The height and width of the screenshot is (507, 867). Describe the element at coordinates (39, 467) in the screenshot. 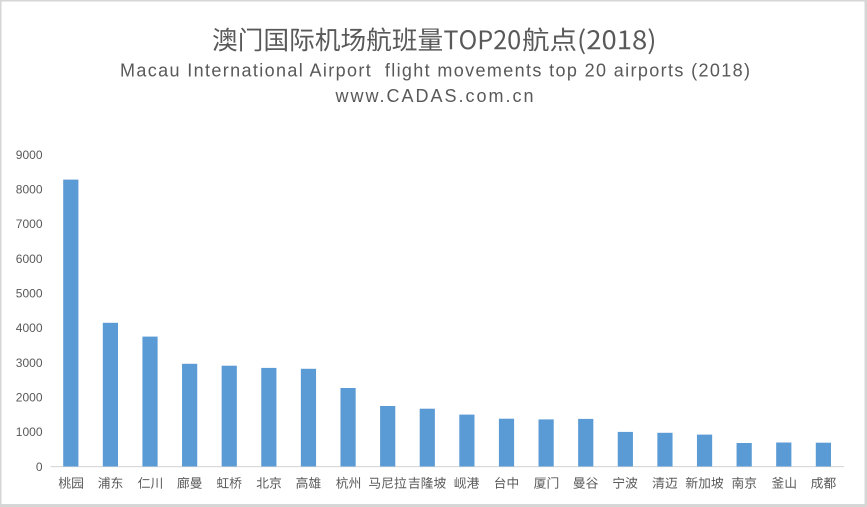

I see `svg-text: 0` at that location.